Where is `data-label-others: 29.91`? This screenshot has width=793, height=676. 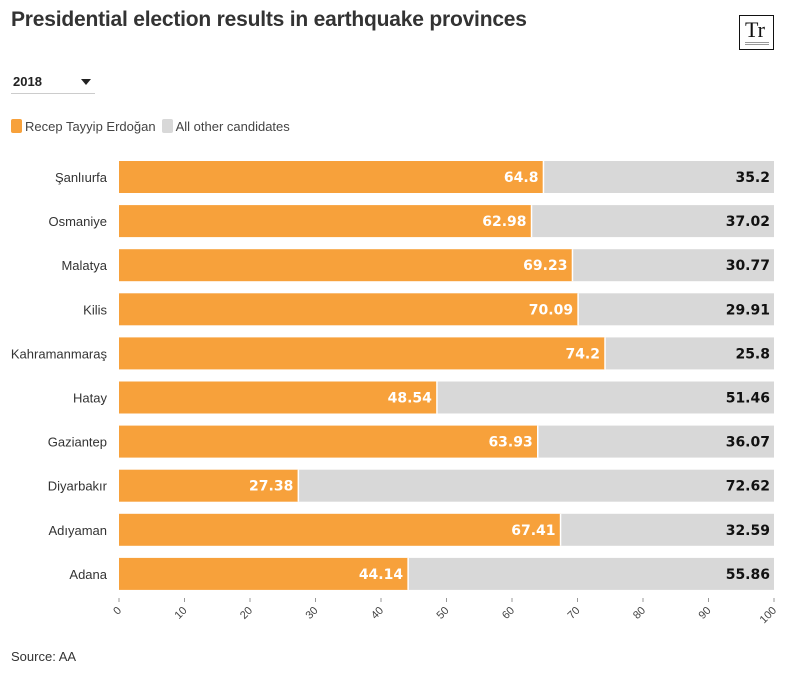 data-label-others: 29.91 is located at coordinates (748, 310).